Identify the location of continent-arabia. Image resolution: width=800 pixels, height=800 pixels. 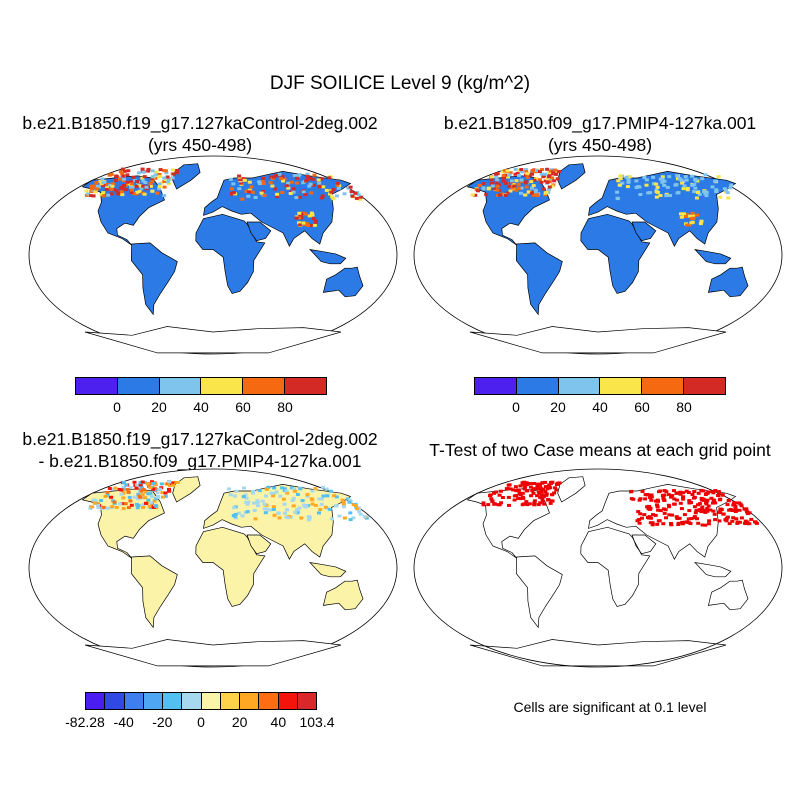
(644, 544).